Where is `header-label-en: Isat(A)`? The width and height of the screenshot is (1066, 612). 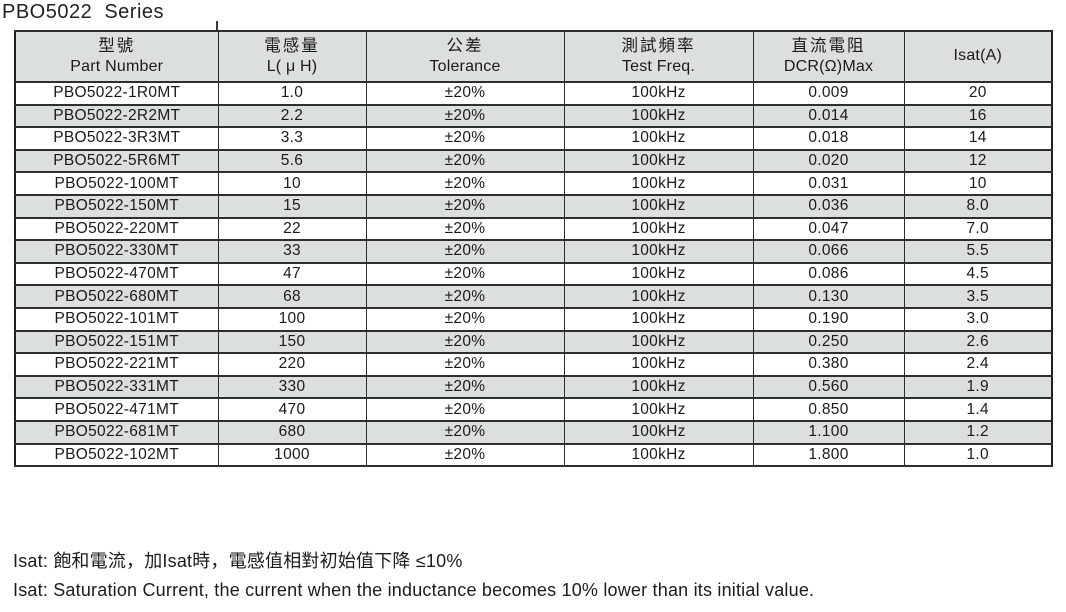
header-label-en: Isat(A) is located at coordinates (978, 55).